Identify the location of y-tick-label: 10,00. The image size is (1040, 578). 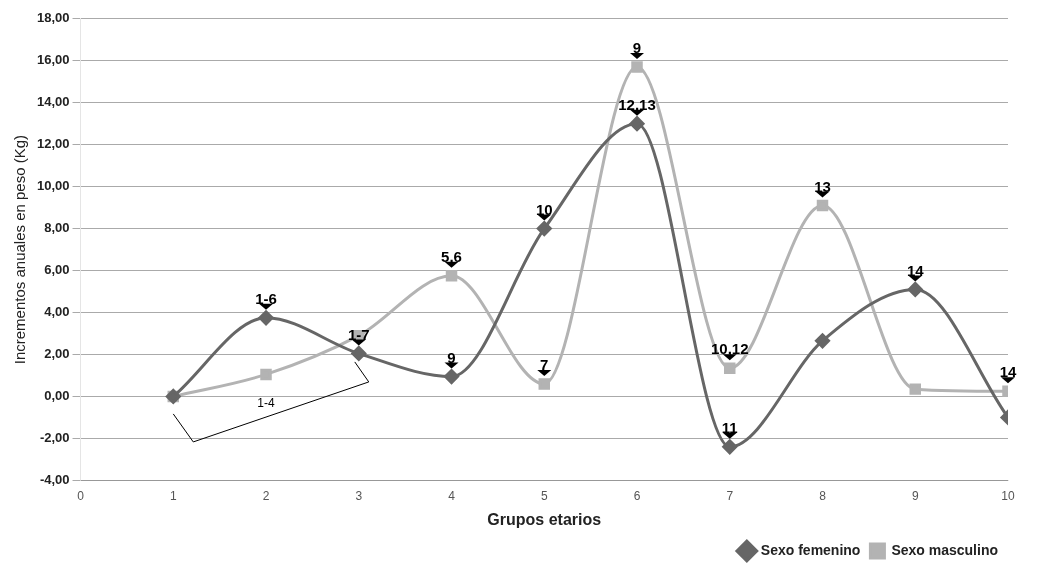
(53, 186).